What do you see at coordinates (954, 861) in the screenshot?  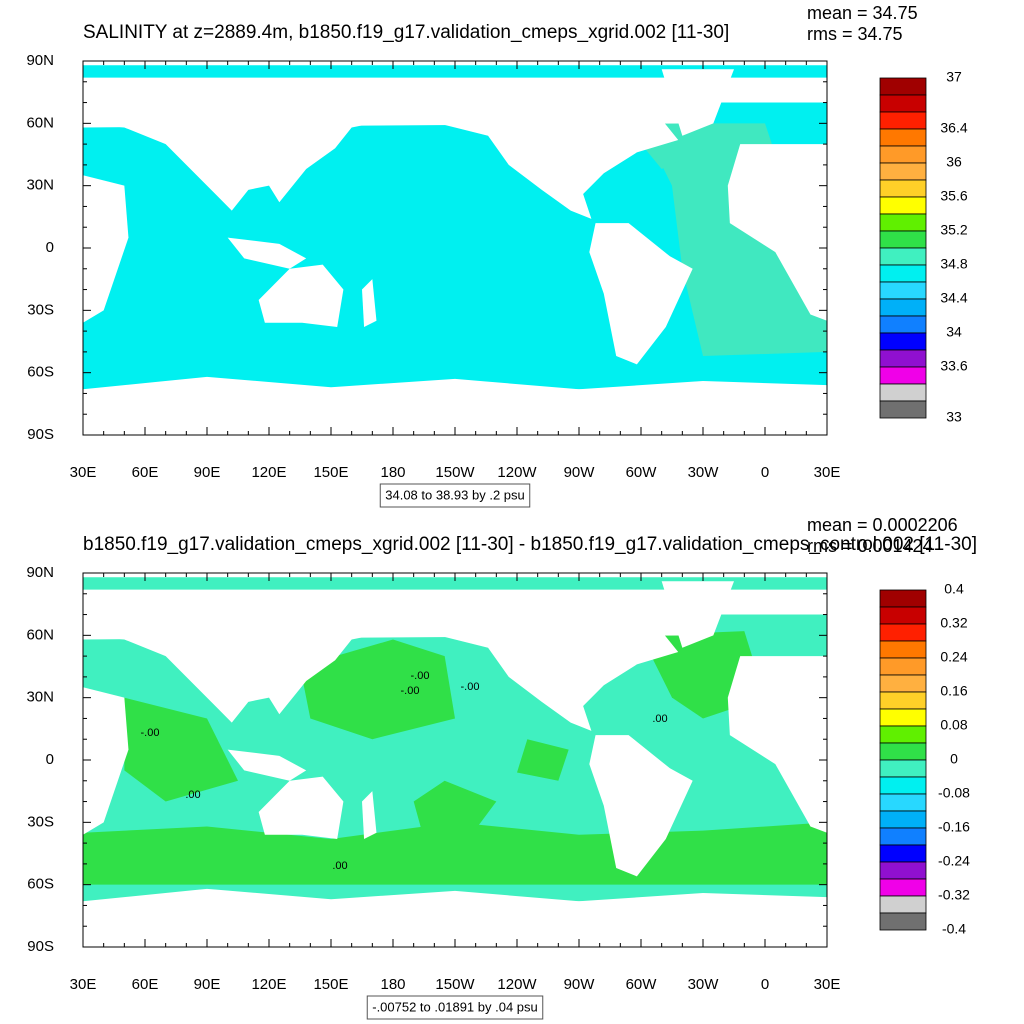 I see `colorbar-label: -0.24` at bounding box center [954, 861].